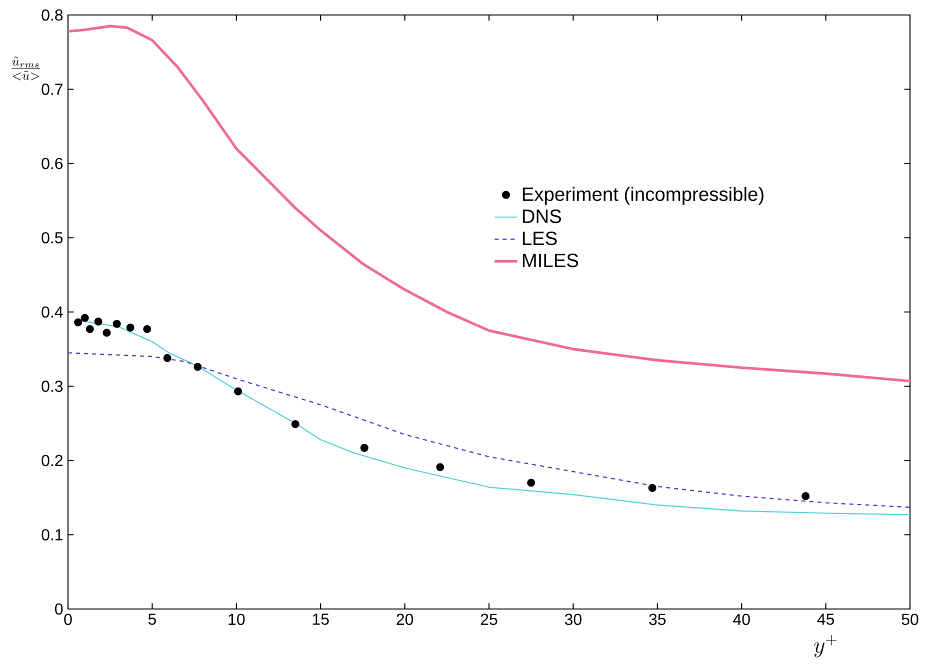  What do you see at coordinates (52, 386) in the screenshot?
I see `y-tick-label: 0.3` at bounding box center [52, 386].